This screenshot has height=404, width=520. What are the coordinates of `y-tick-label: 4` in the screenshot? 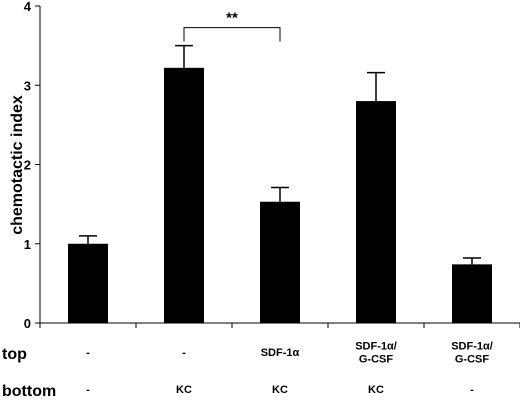 It's located at (28, 7).